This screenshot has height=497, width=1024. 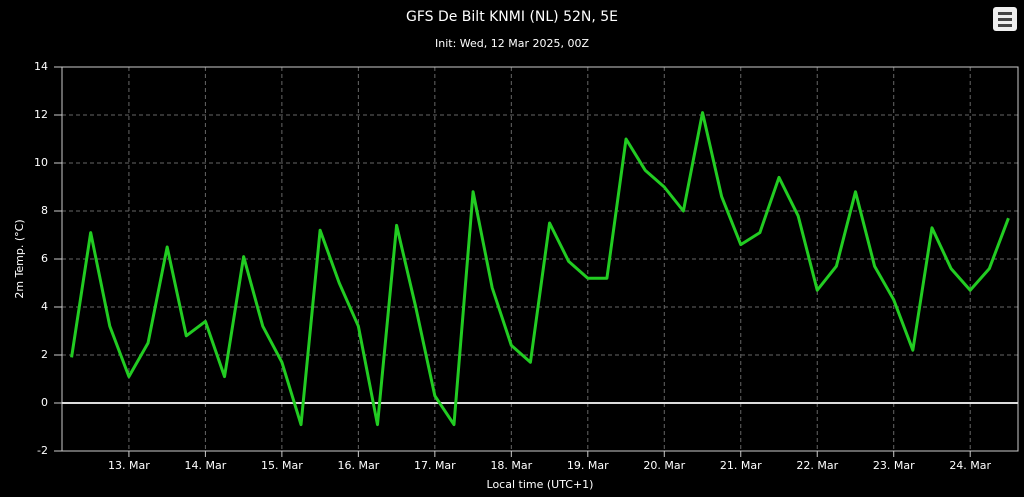 I want to click on y-tick-label: -2, so click(x=42, y=450).